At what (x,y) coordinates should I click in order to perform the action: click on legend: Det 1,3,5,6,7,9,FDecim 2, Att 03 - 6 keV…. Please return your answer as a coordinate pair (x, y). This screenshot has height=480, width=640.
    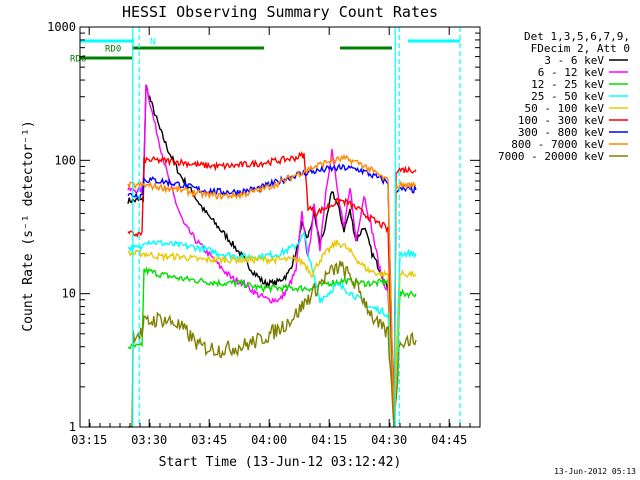
    Looking at the image, I should click on (564, 96).